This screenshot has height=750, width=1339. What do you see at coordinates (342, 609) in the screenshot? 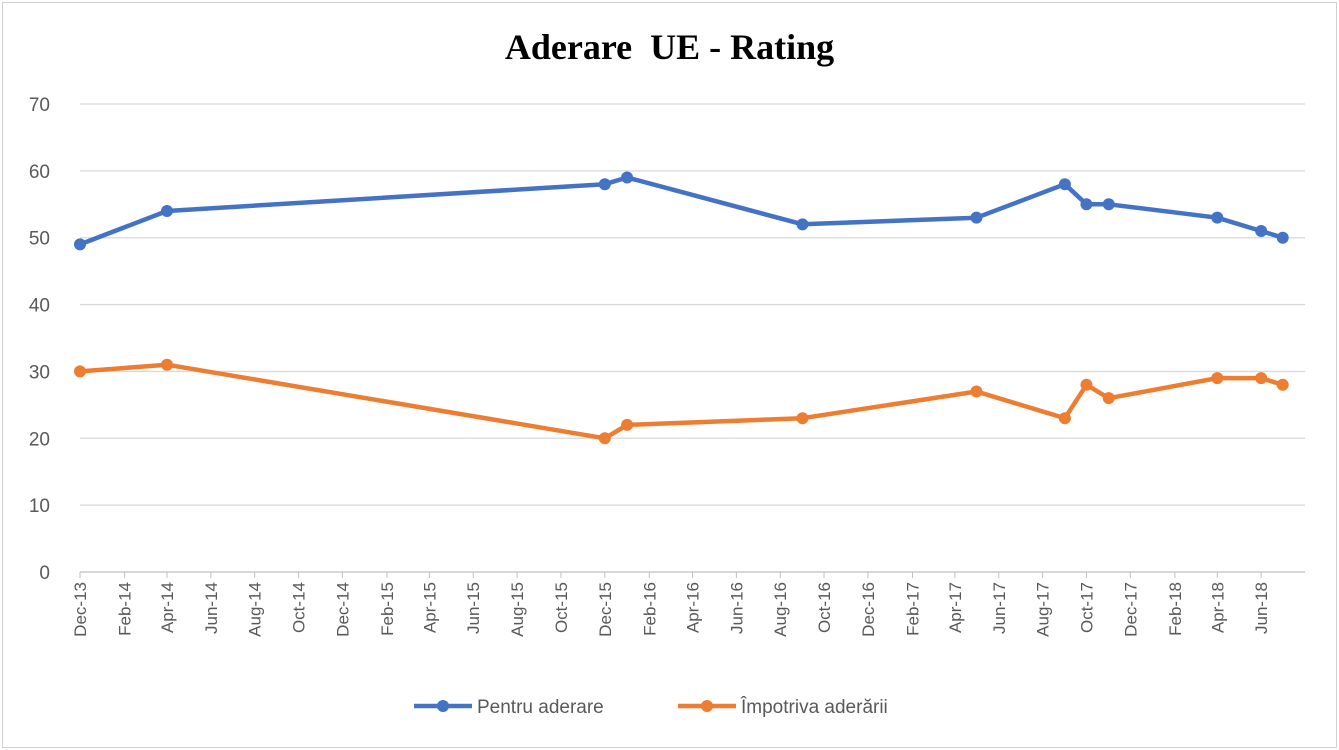
I see `x-tick-label: Dec-14` at bounding box center [342, 609].